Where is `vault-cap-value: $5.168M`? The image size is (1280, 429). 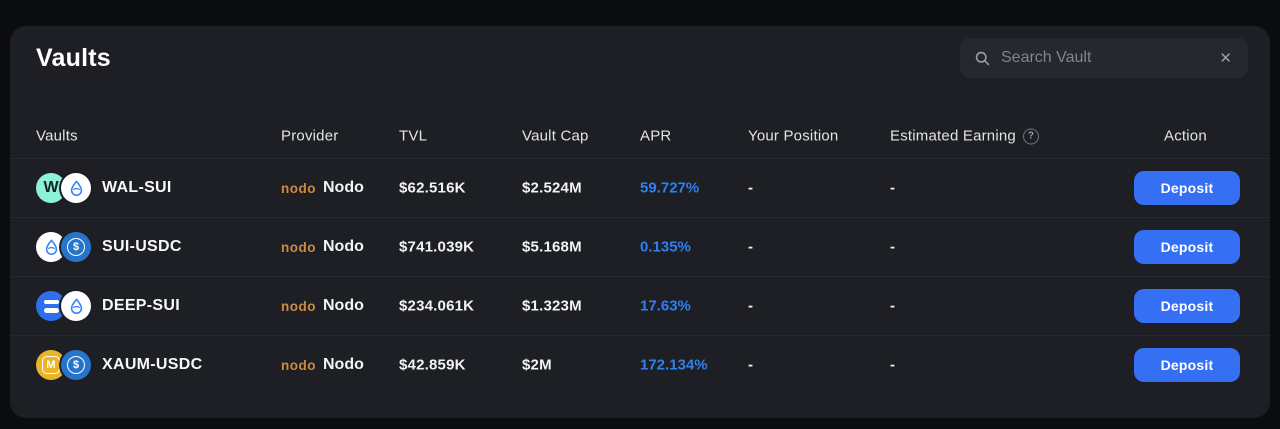 vault-cap-value: $5.168M is located at coordinates (552, 247).